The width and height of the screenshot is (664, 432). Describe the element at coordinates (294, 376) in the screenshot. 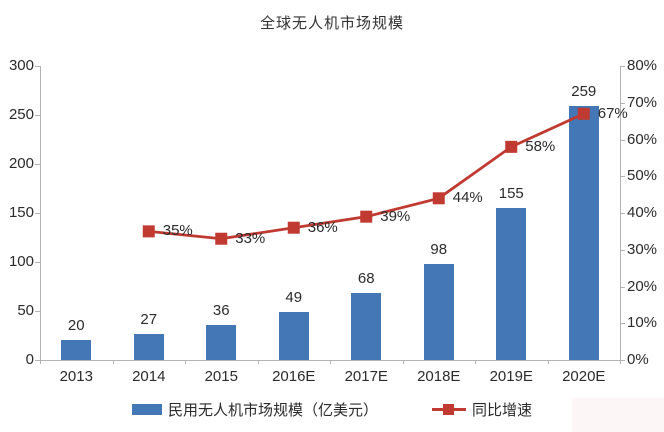

I see `x-axis-category-label: 2016E` at that location.